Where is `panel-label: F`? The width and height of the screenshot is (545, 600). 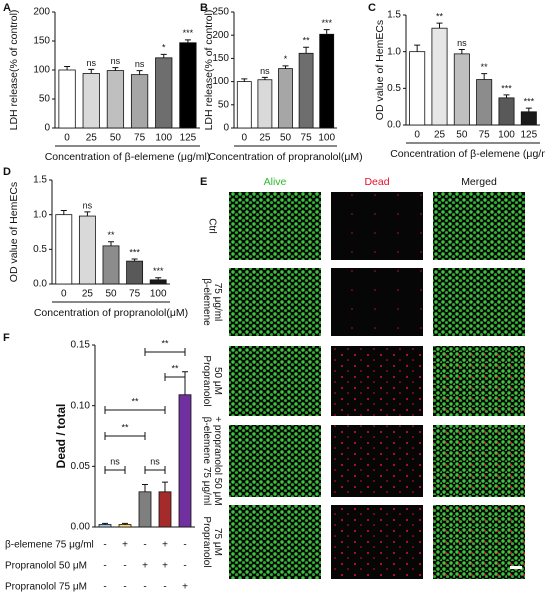 panel-label: F is located at coordinates (6, 338).